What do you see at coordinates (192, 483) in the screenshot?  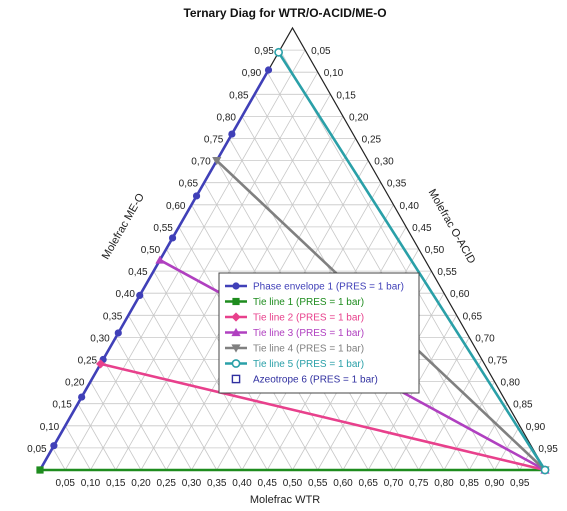 I see `bottom-tick-label: 0,30` at bounding box center [192, 483].